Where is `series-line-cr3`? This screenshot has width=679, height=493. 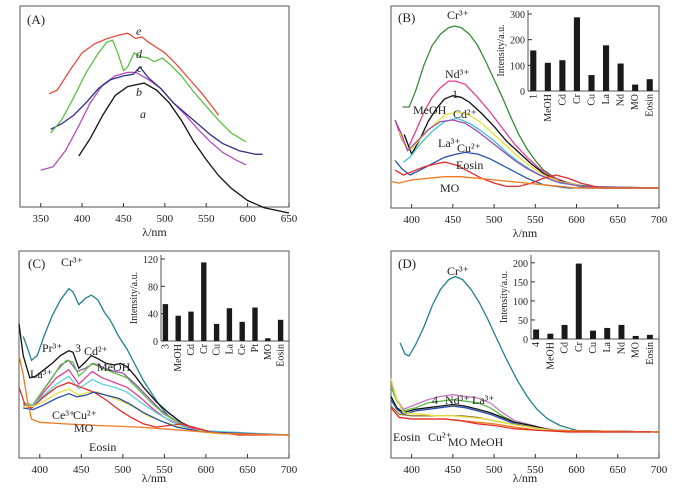
series-line-cr3 is located at coordinates (529, 354).